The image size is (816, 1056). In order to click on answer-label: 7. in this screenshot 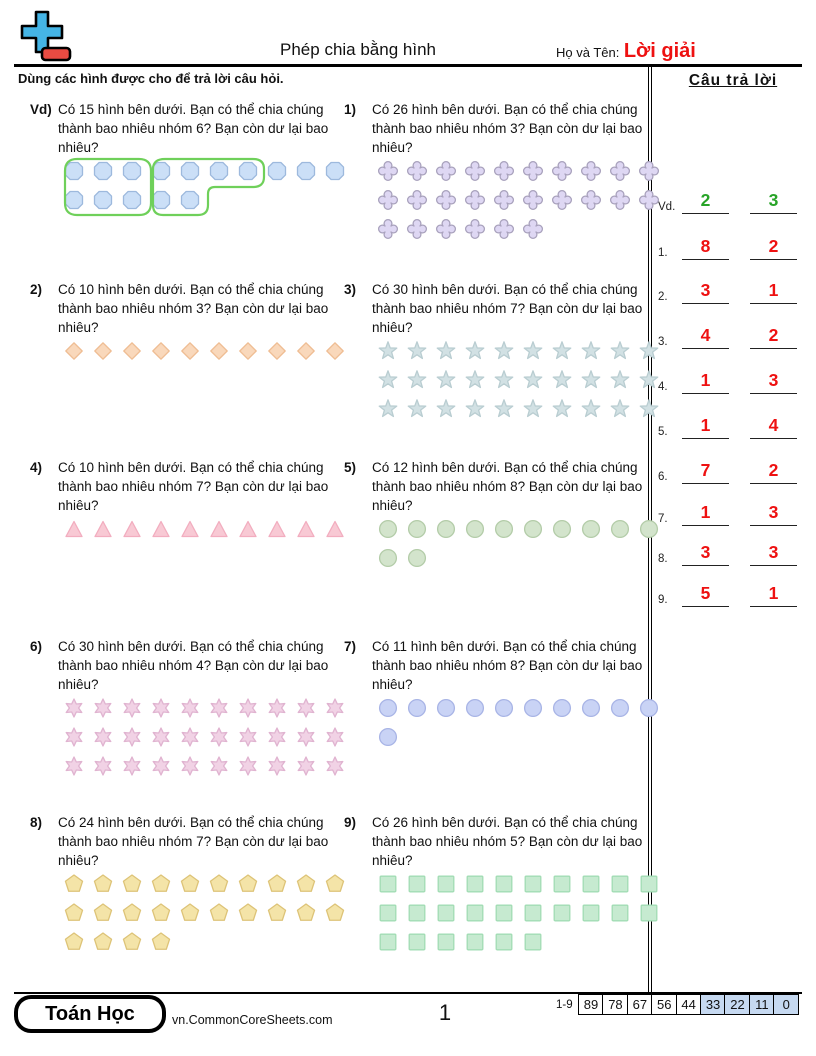, I will do `click(663, 519)`.